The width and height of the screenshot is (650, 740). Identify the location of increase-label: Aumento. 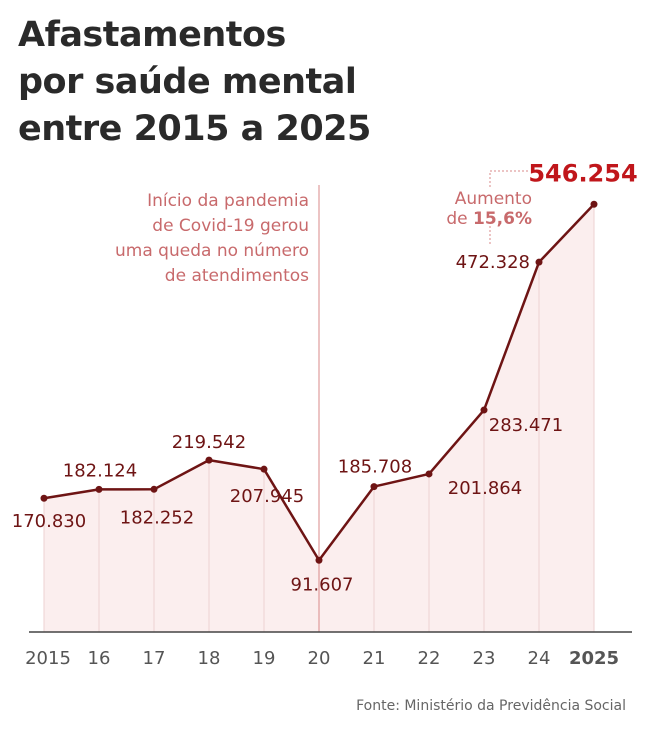
(493, 199).